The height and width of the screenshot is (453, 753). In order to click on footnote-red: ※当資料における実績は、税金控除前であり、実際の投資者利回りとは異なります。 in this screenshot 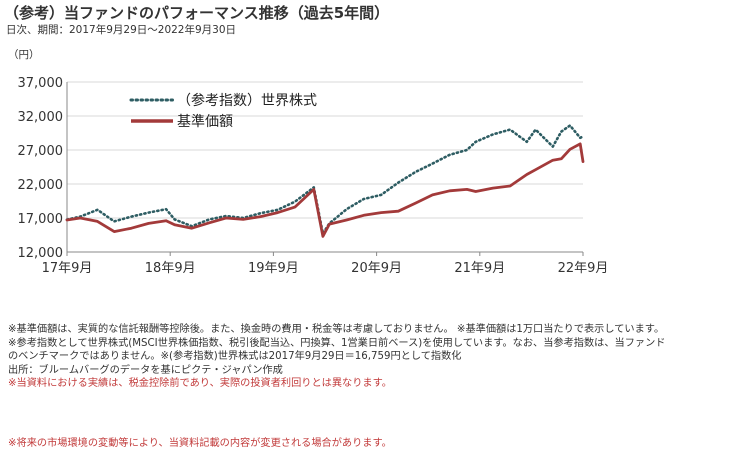, I will do `click(200, 384)`.